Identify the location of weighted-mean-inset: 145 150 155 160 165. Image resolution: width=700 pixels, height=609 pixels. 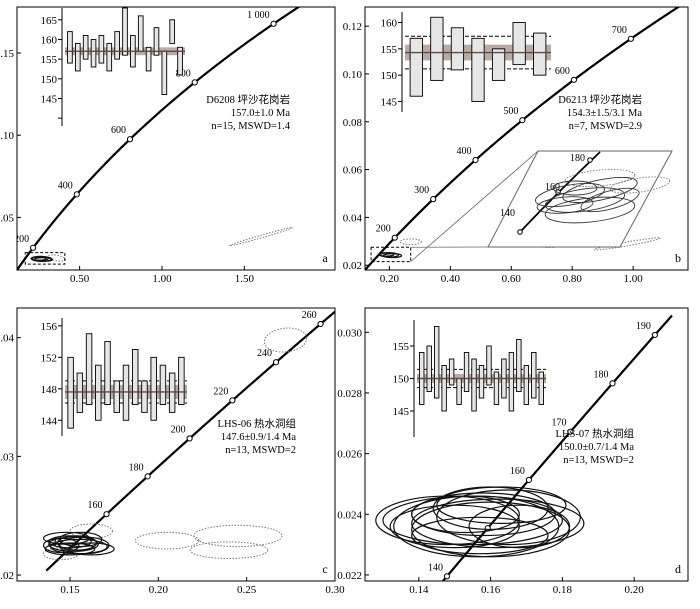
(113, 66).